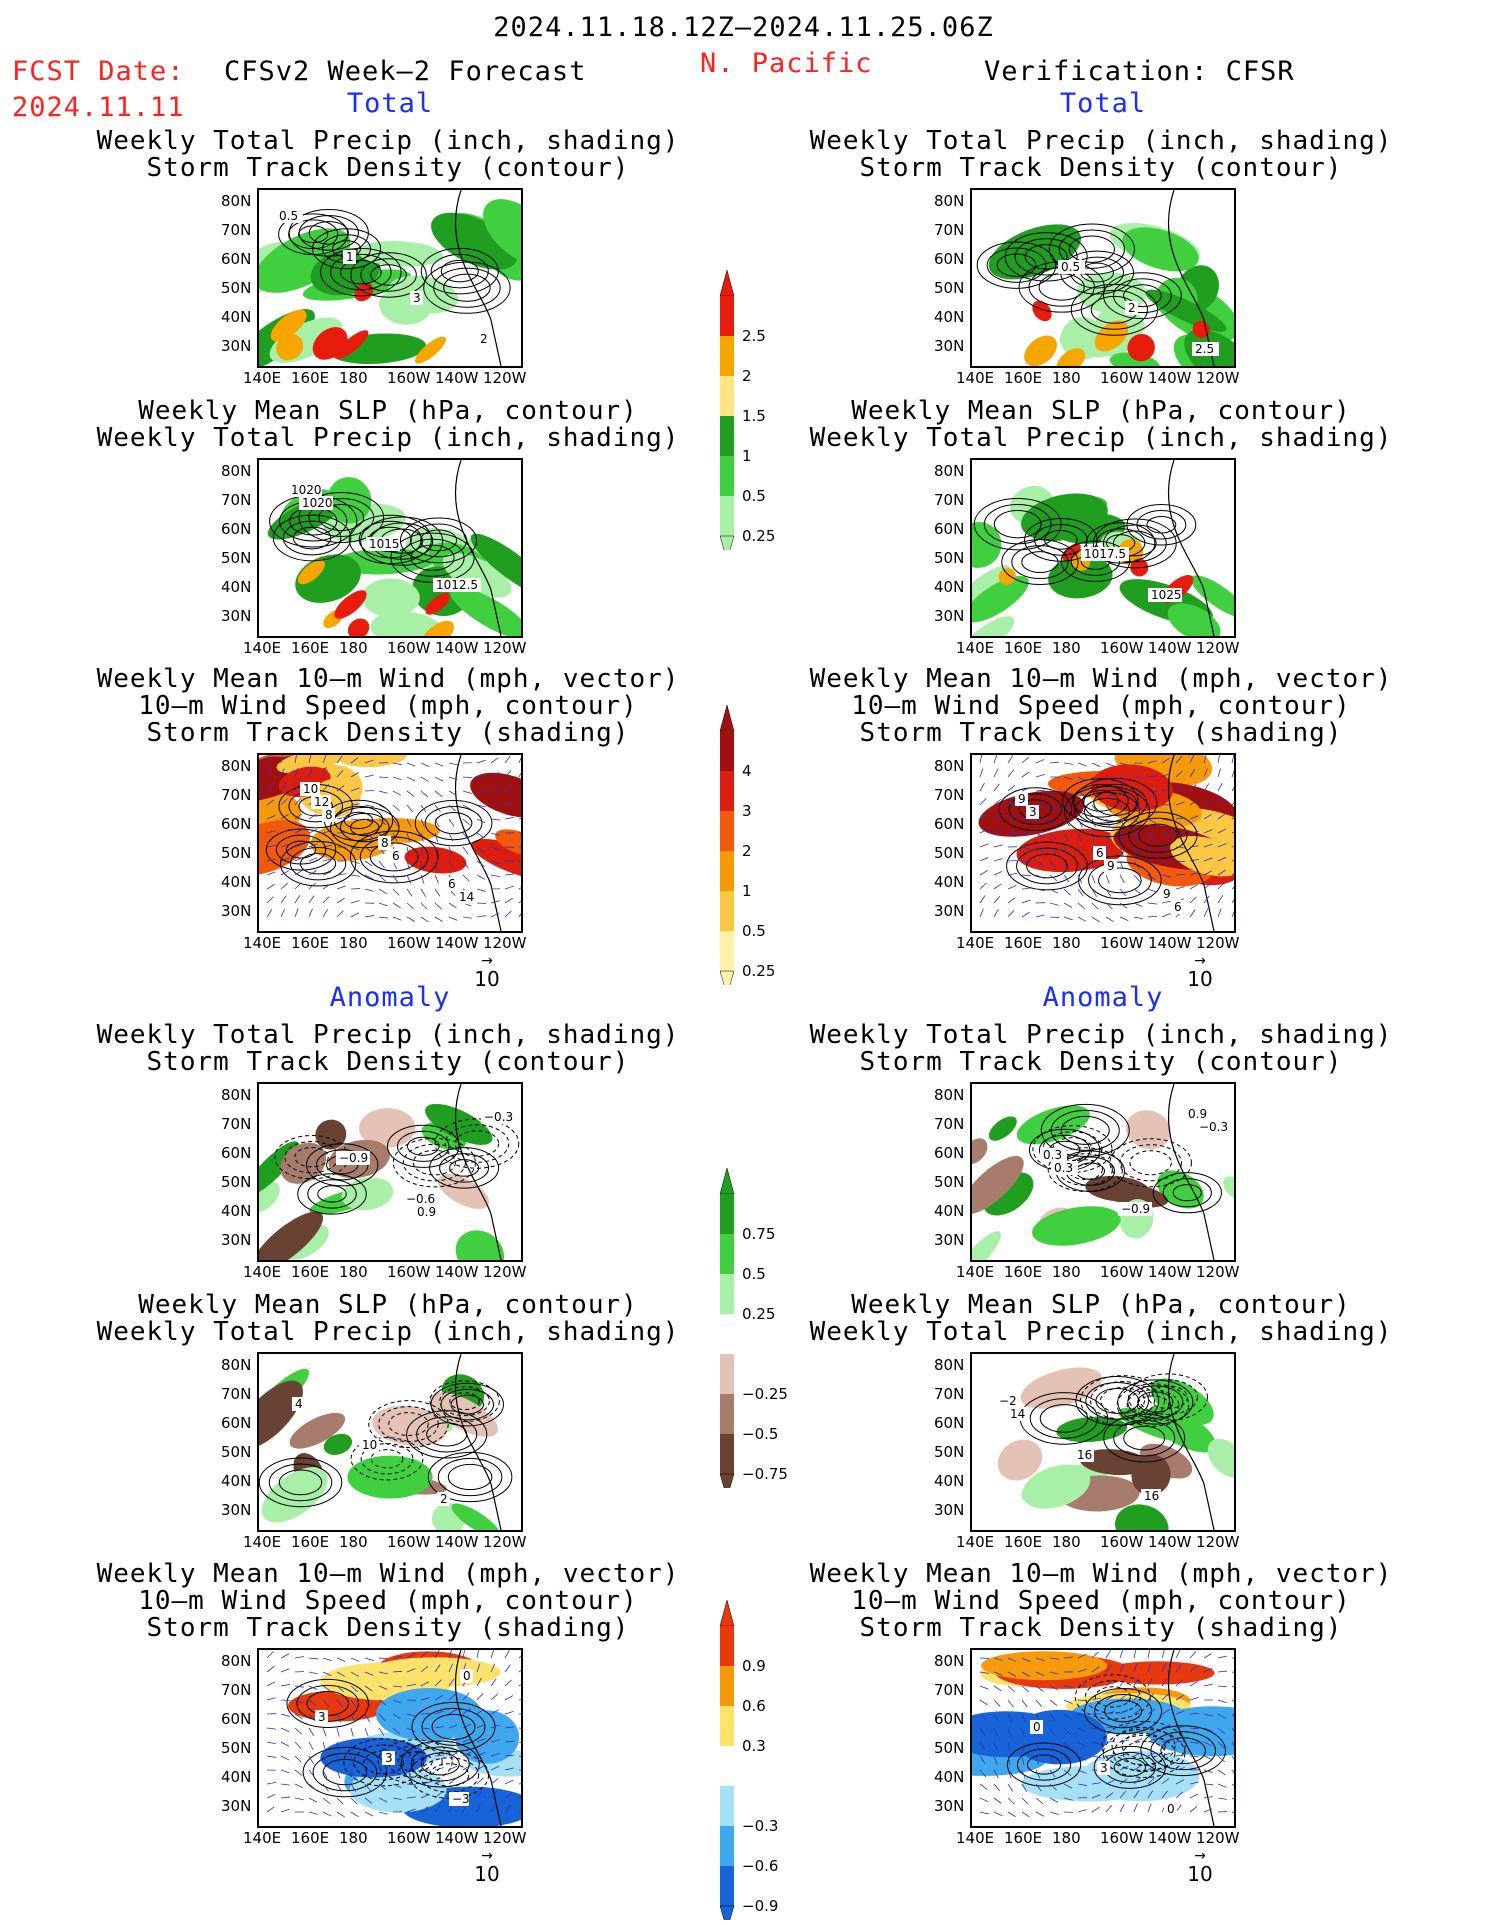  What do you see at coordinates (505, 943) in the screenshot?
I see `lon-tick-label: 120W` at bounding box center [505, 943].